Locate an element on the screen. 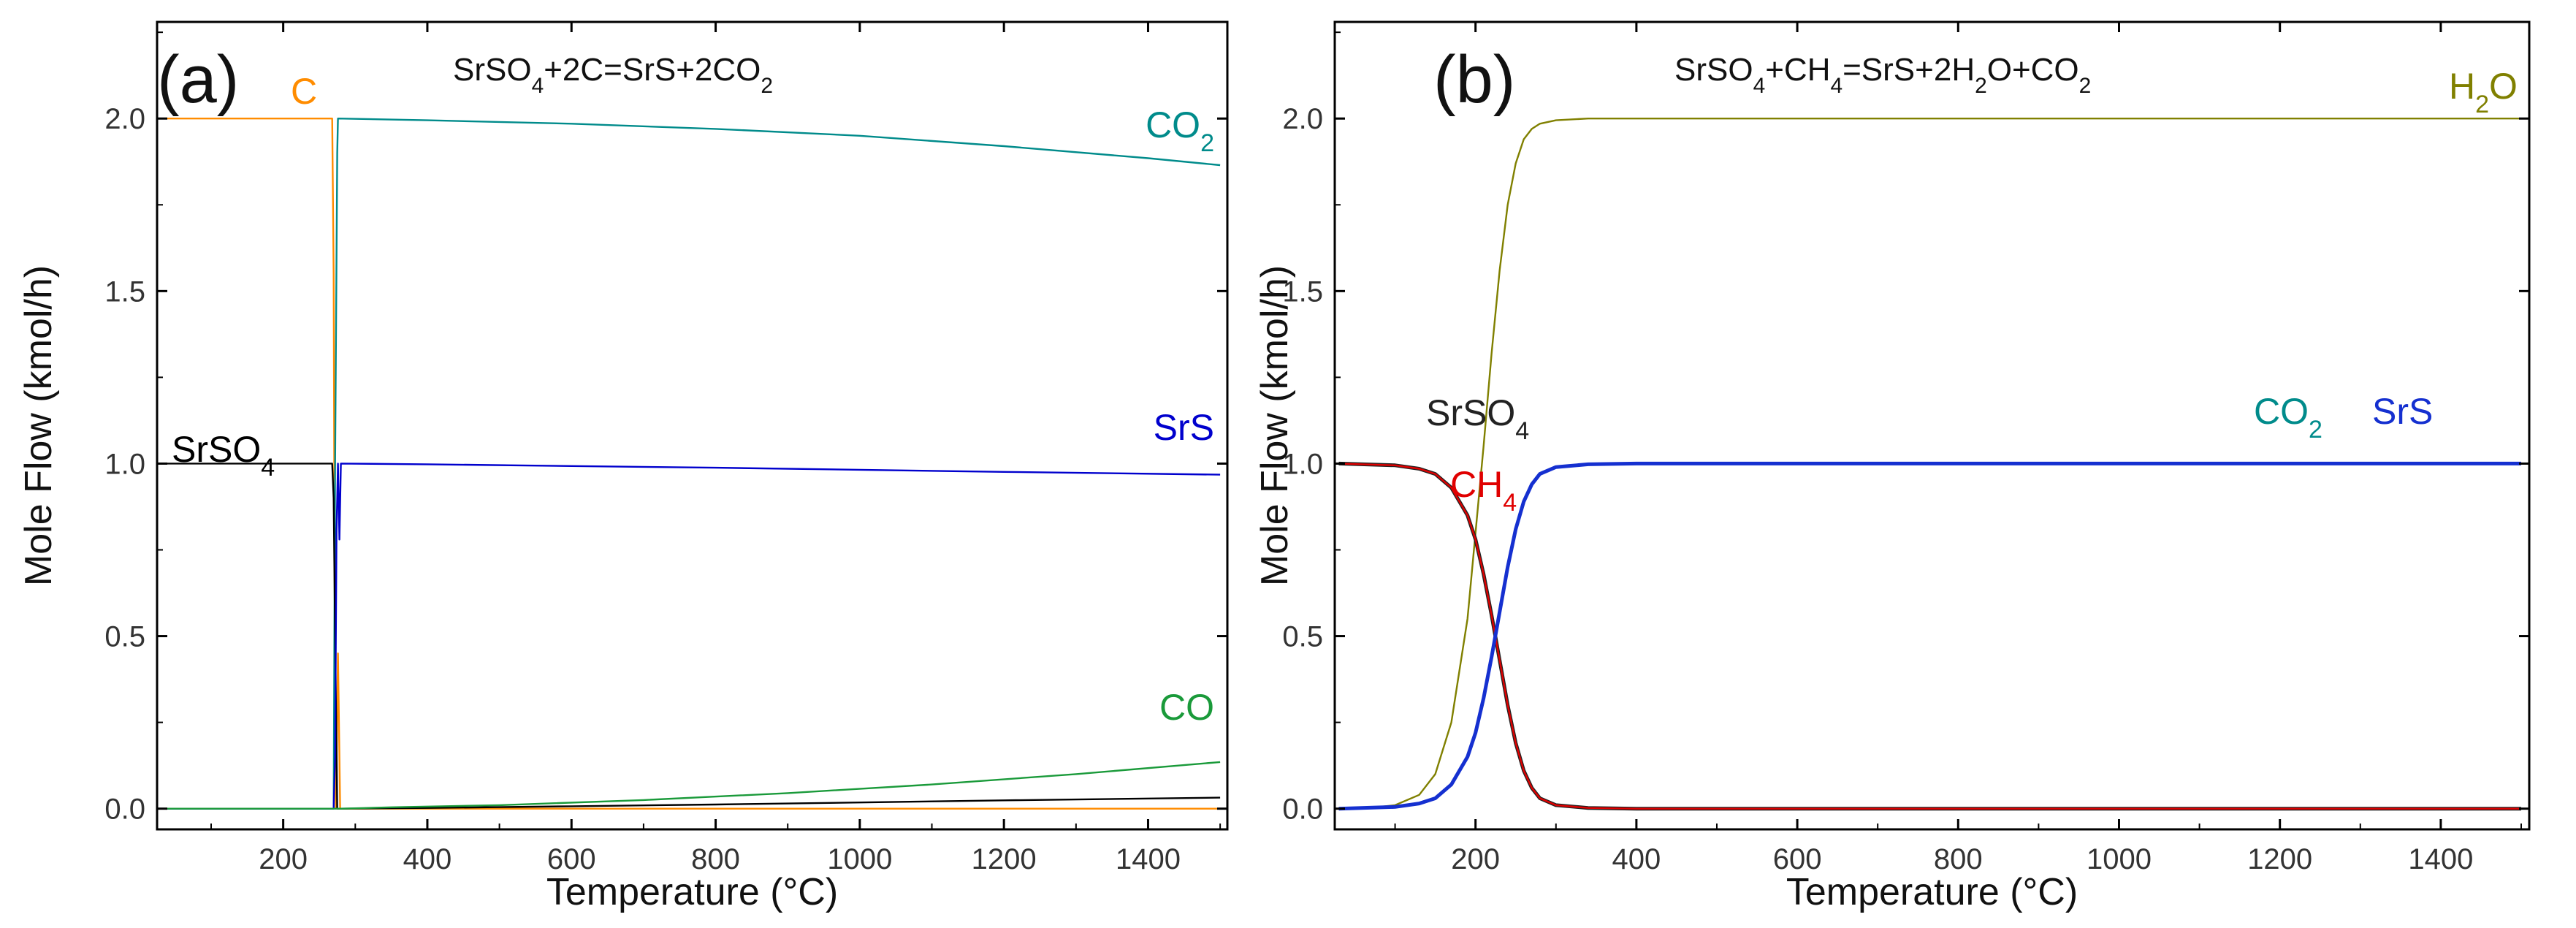 This screenshot has width=2576, height=928. series-line-co is located at coordinates (689, 785).